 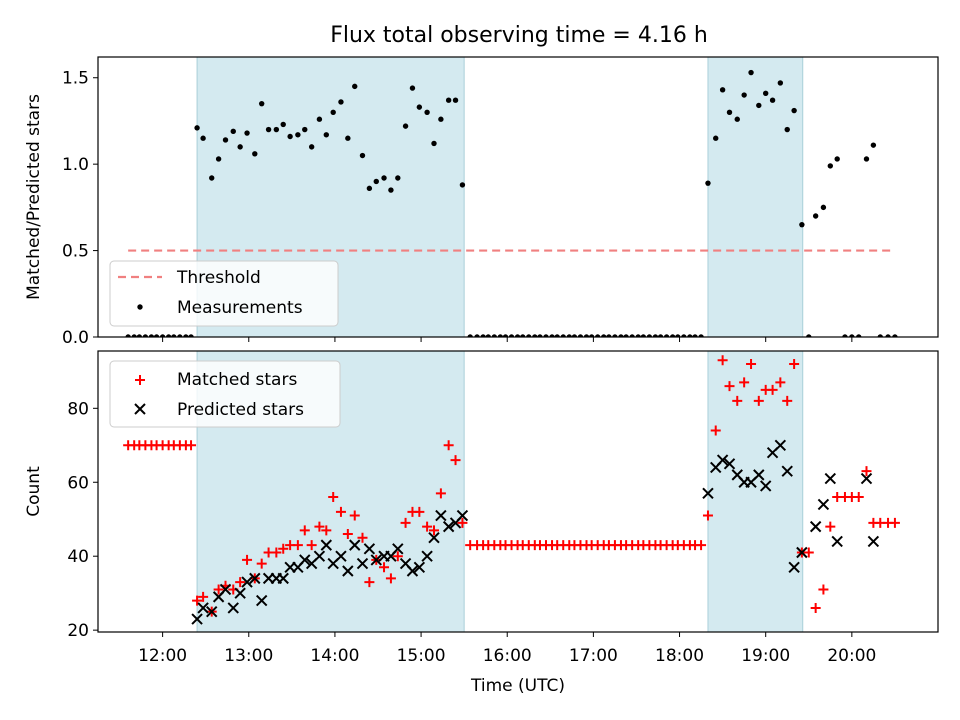 I want to click on y-tick-label: 0.5, so click(x=75, y=252).